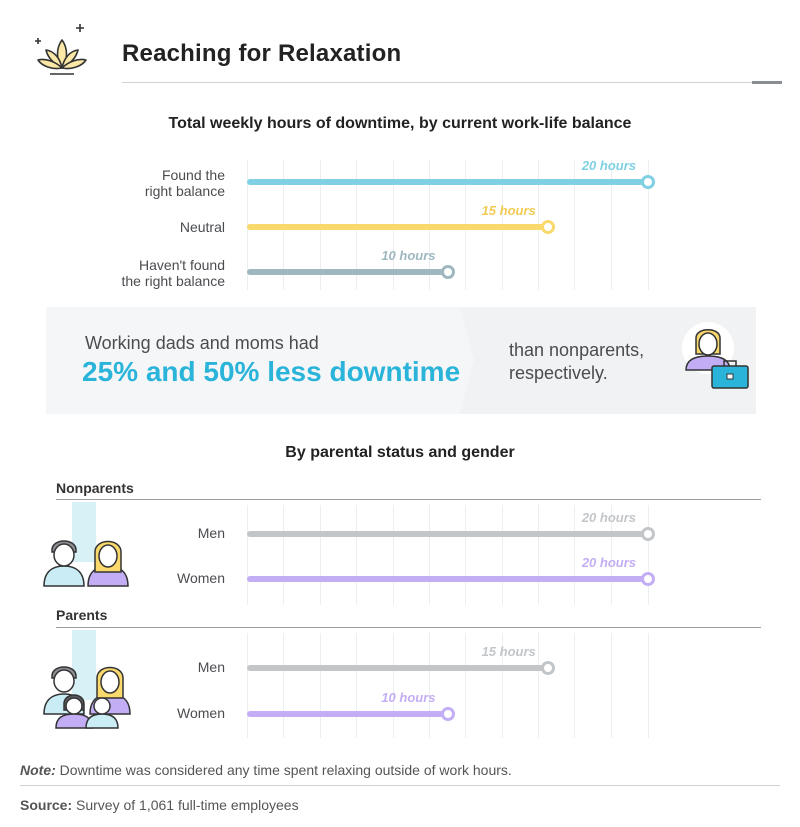  I want to click on category-label-line: the right balance, so click(173, 281).